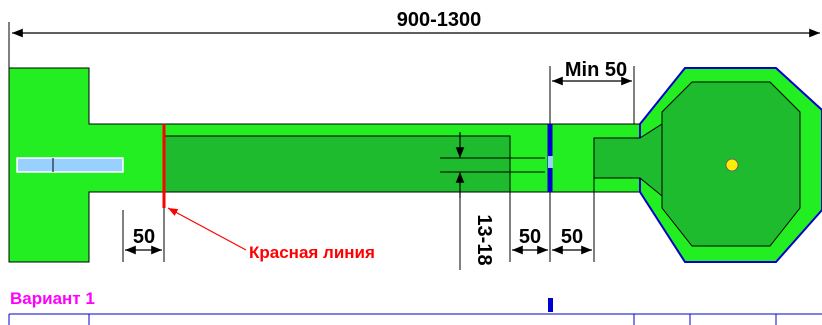 The width and height of the screenshot is (822, 325). I want to click on dim-depth-label: 13-18, so click(484, 239).